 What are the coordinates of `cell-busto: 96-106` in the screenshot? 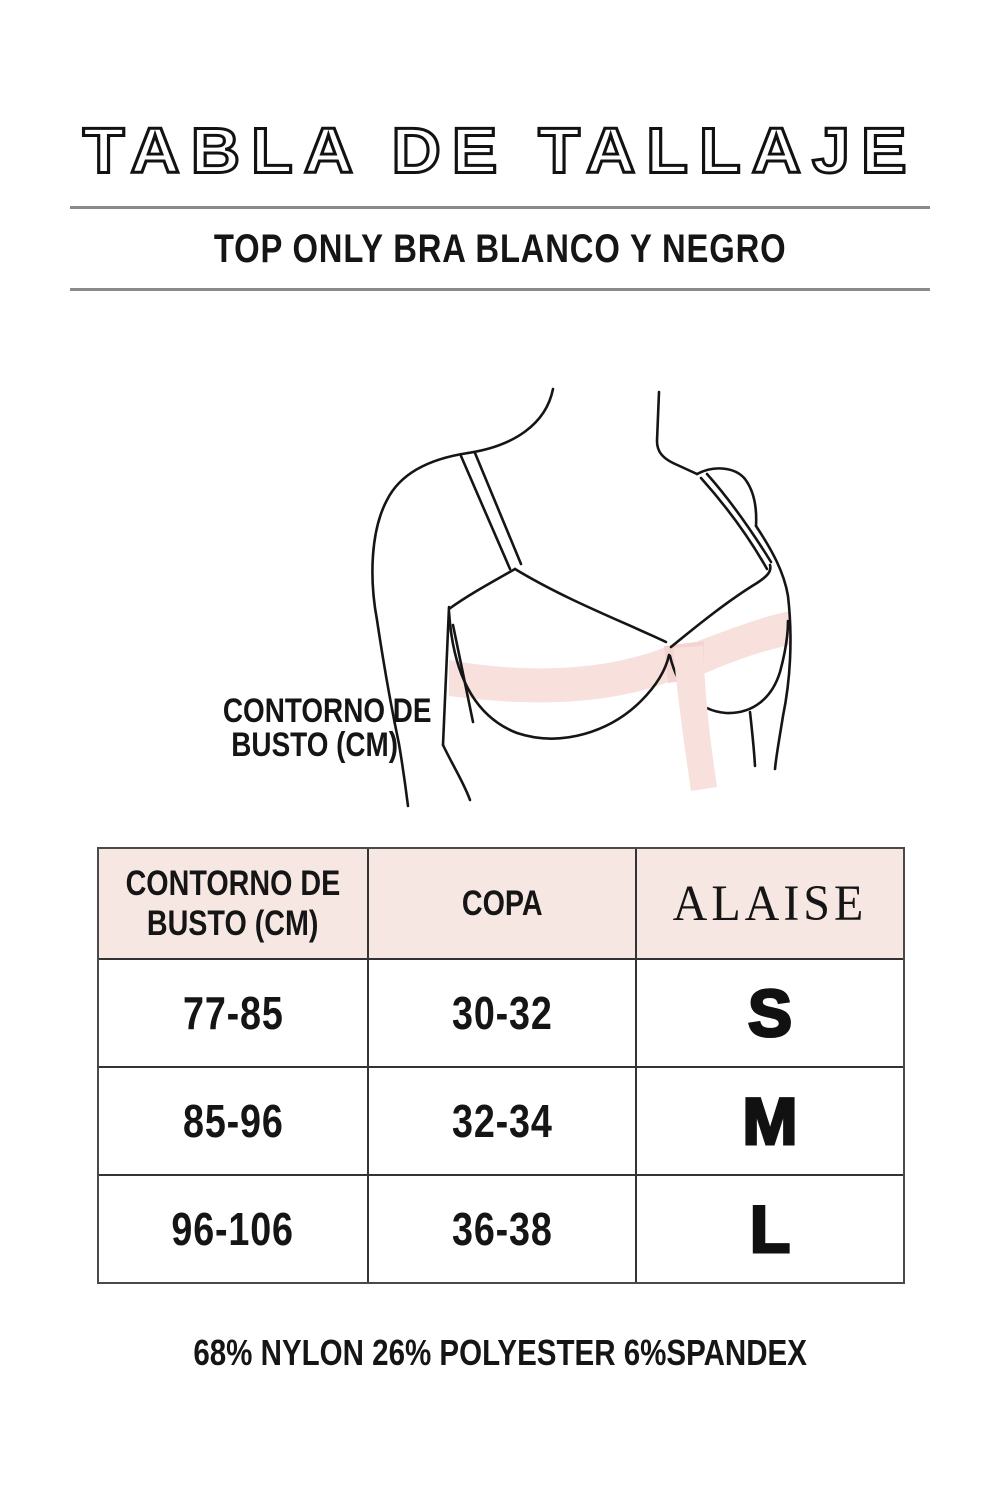 It's located at (233, 1229).